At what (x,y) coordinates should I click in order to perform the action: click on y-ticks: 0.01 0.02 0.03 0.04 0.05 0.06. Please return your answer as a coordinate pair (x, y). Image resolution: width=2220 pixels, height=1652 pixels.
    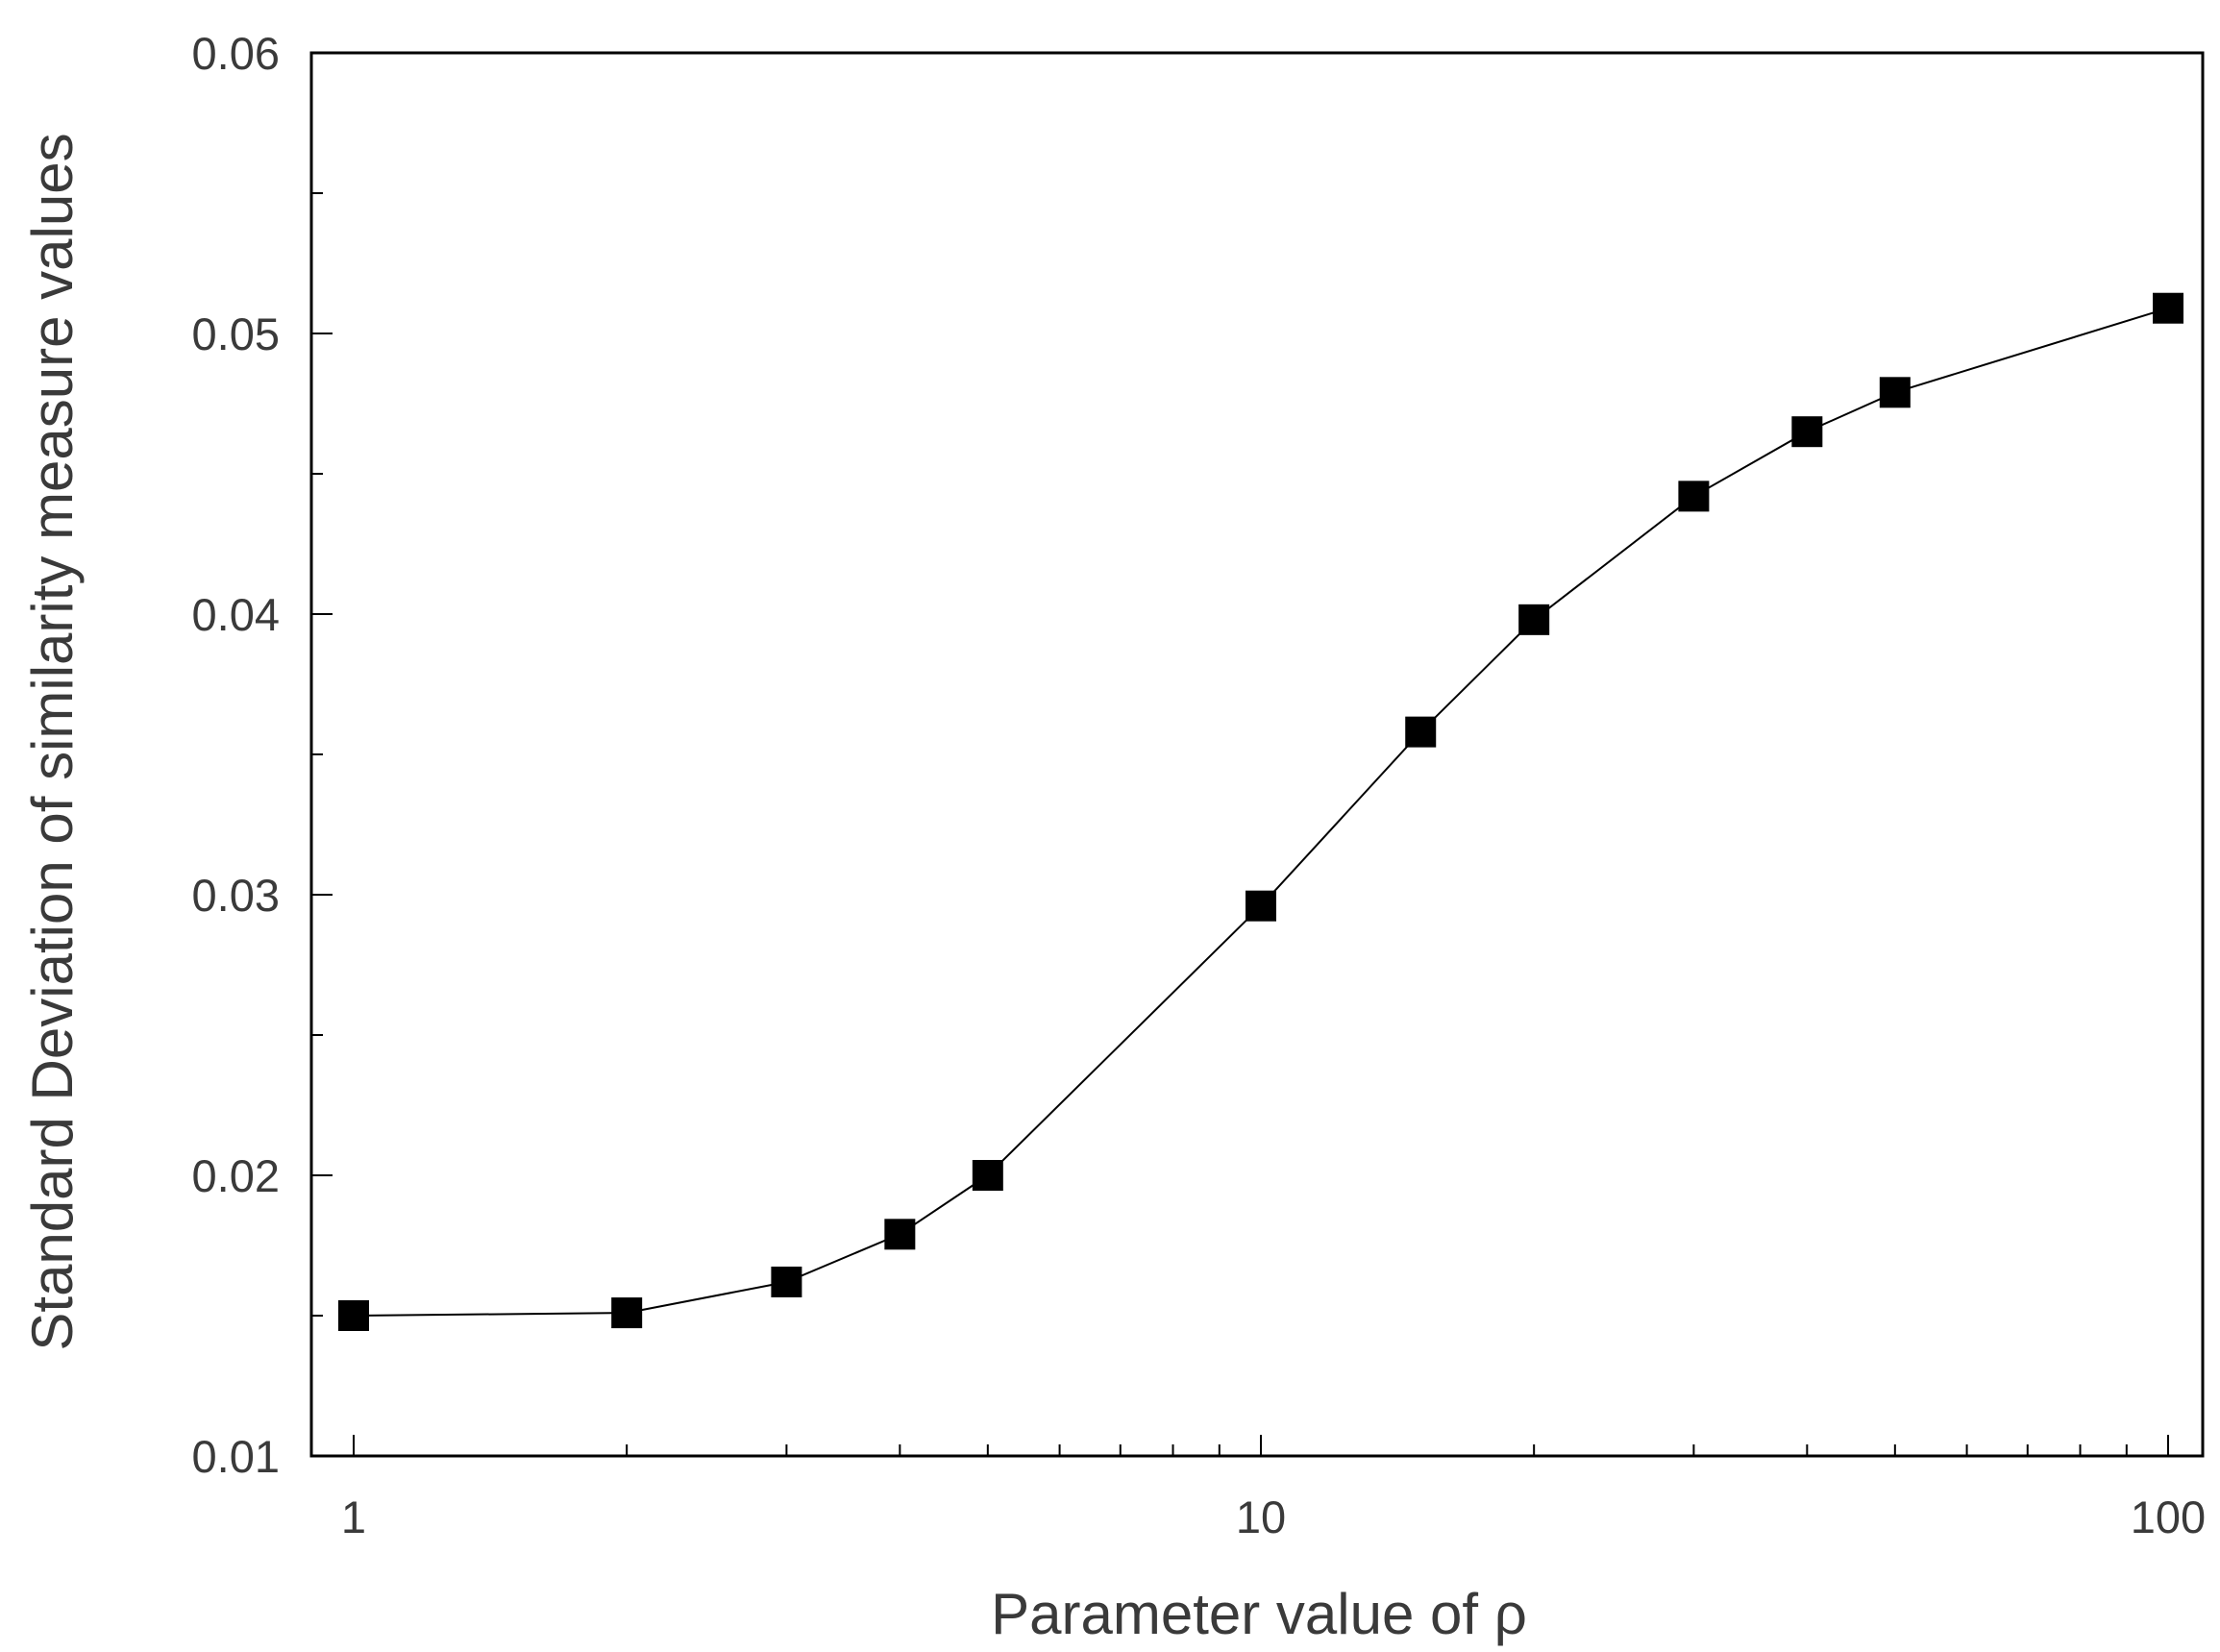
    Looking at the image, I should click on (262, 755).